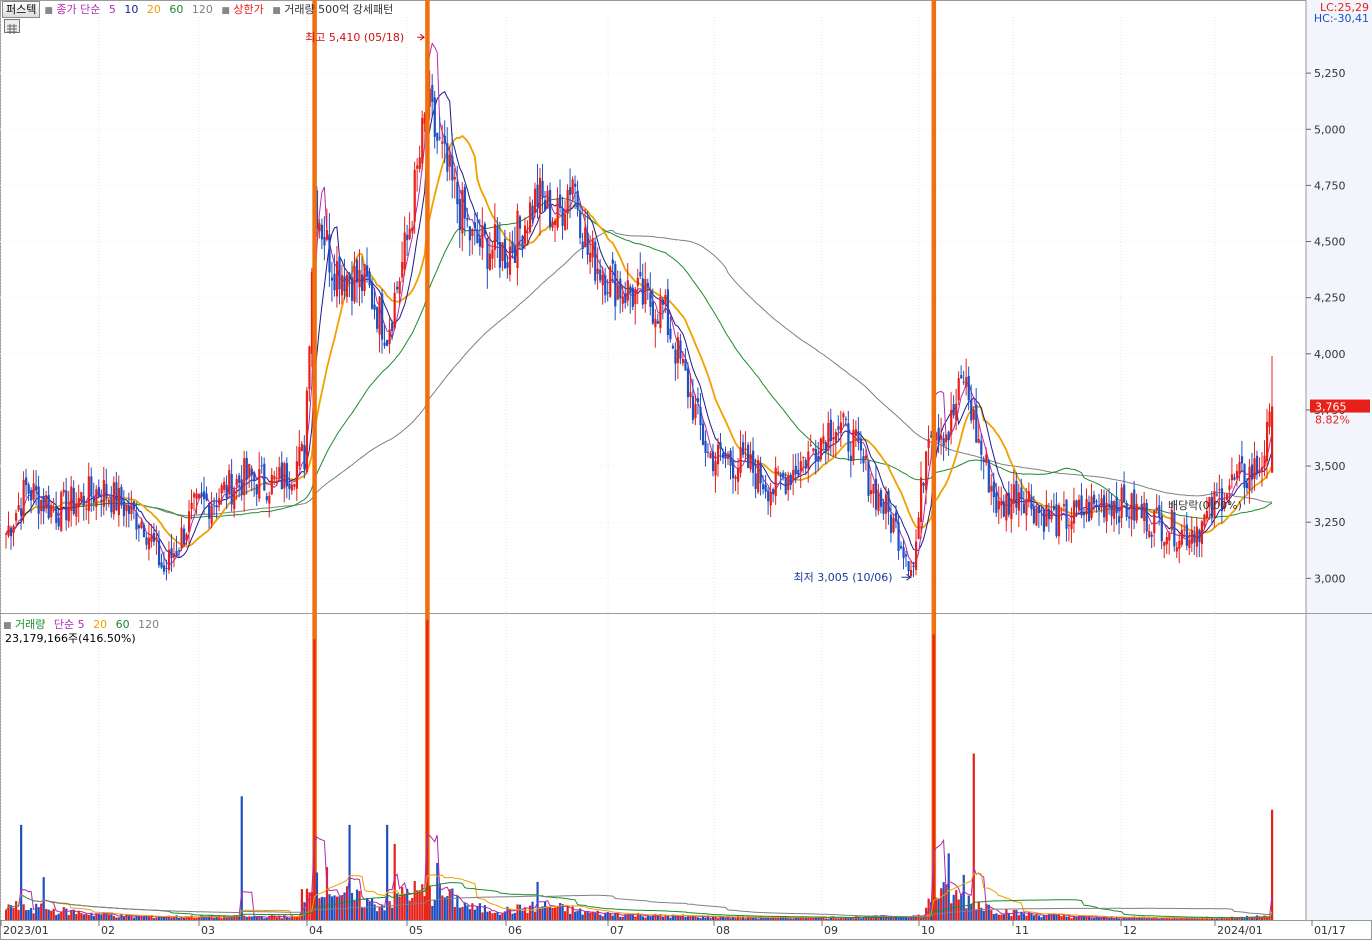 The height and width of the screenshot is (944, 1372). I want to click on limit-up-label: 상한가, so click(248, 9).